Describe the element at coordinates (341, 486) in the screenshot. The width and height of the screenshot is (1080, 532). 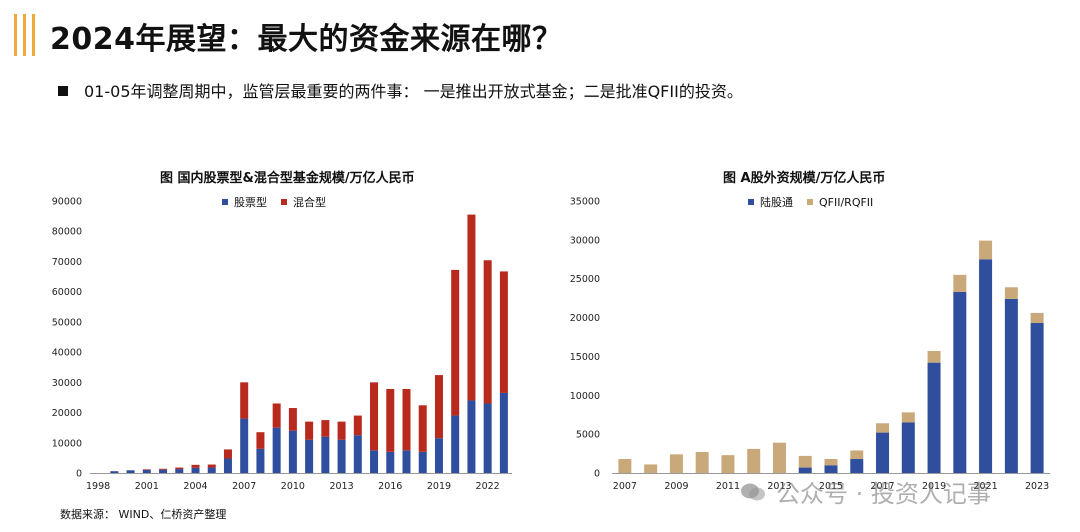
I see `x-tick-label: 2013` at that location.